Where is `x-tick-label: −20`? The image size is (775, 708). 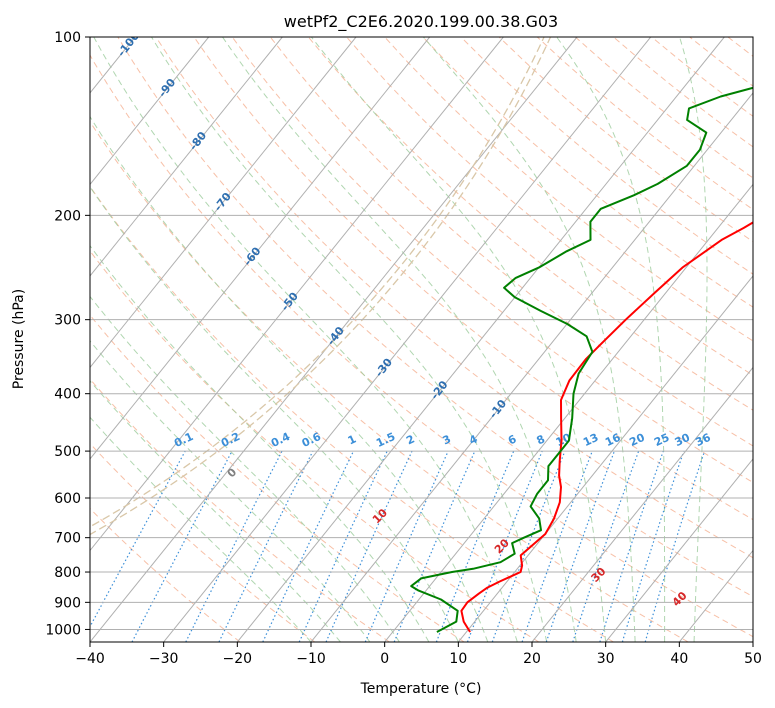
x-tick-label: −20 is located at coordinates (238, 659).